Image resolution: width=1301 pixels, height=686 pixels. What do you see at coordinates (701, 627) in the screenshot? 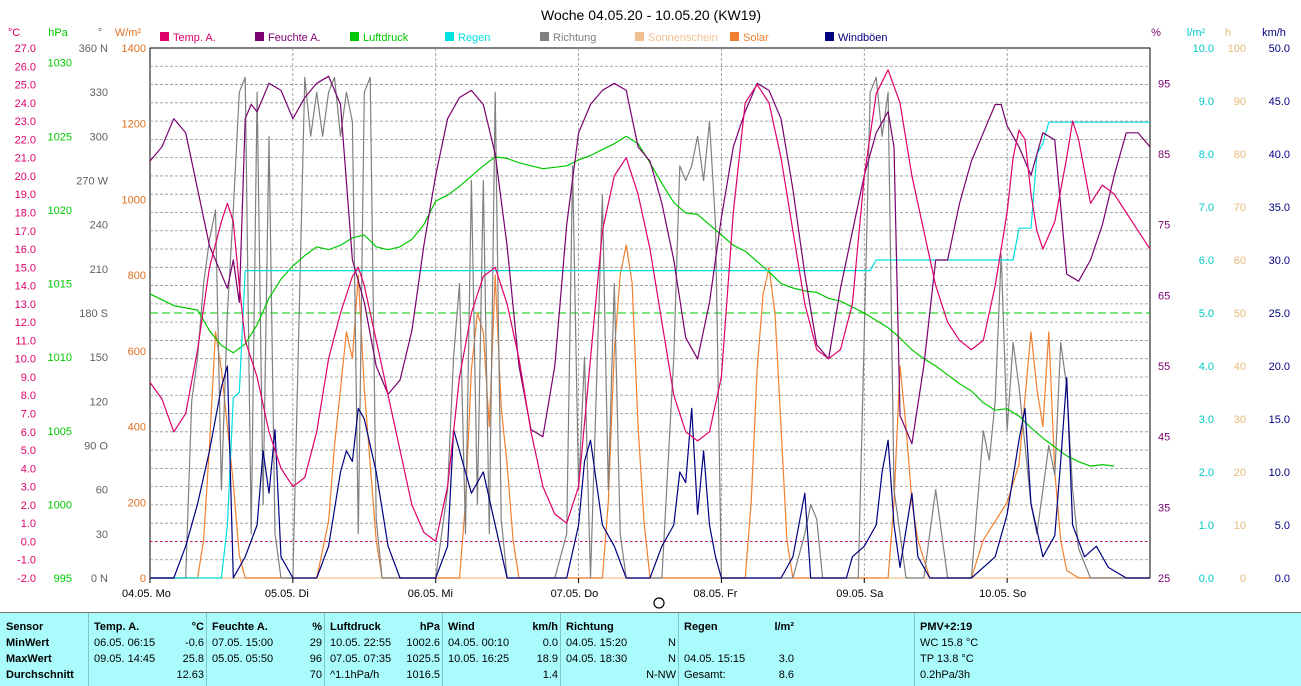
I see `stats-column-header: Regen` at bounding box center [701, 627].